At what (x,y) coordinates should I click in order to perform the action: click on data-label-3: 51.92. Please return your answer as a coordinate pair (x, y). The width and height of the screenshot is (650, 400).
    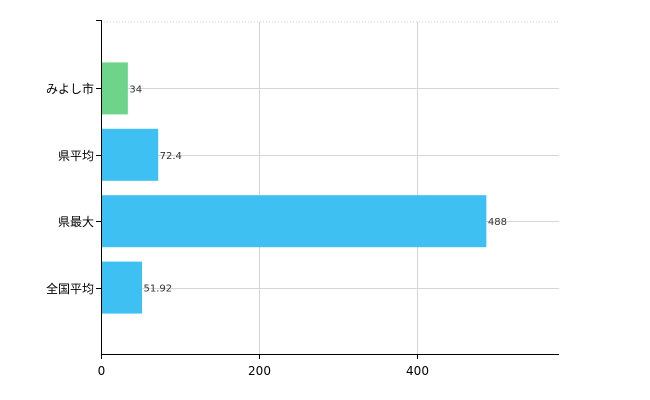
    Looking at the image, I should click on (157, 289).